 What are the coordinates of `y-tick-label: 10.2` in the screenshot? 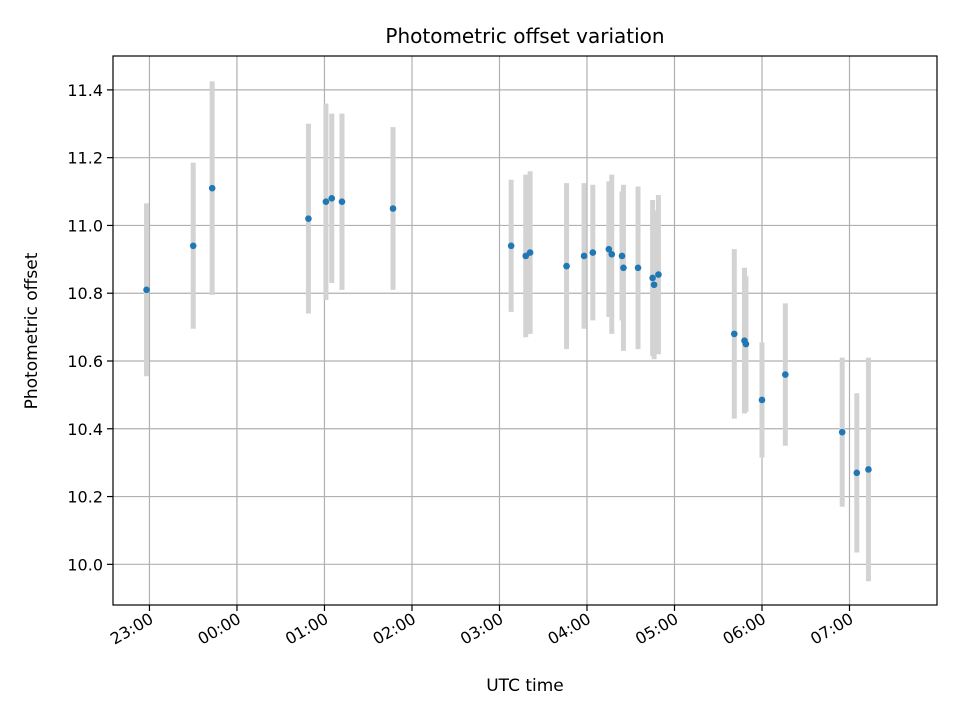 It's located at (85, 497).